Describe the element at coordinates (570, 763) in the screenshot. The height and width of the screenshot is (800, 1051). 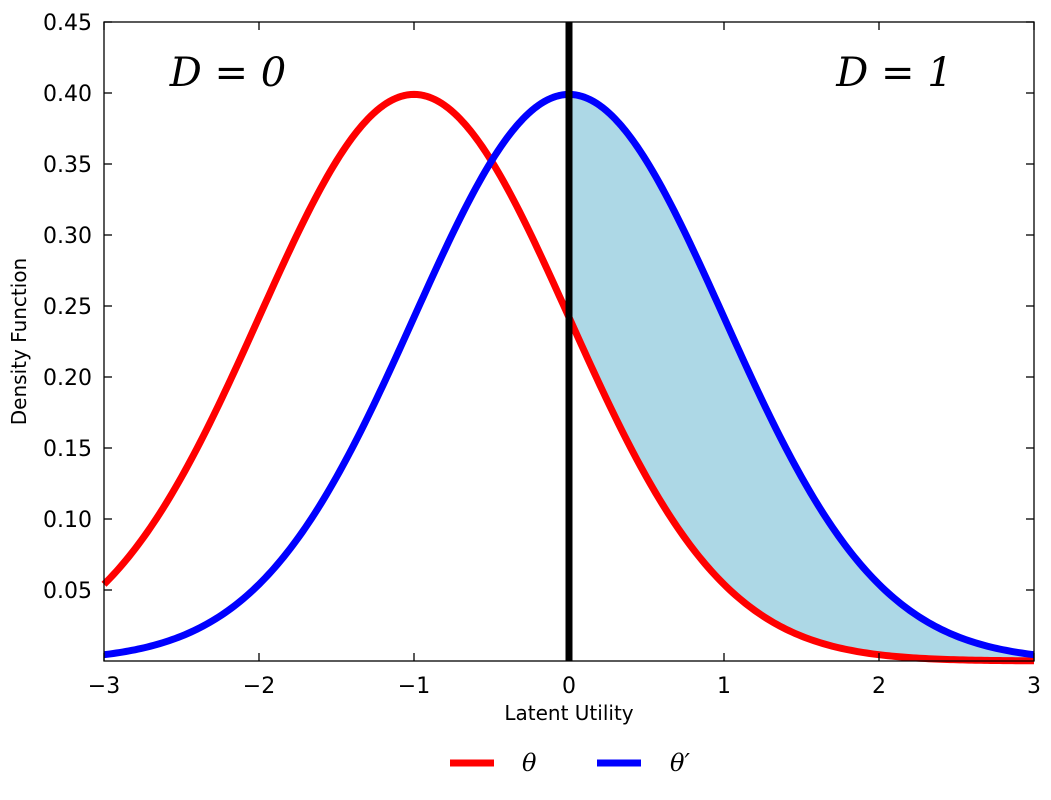
I see `legend: θ θ′` at that location.